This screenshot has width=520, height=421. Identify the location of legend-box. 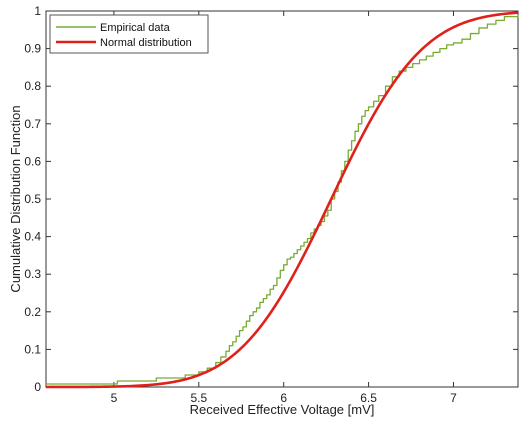
(129, 34).